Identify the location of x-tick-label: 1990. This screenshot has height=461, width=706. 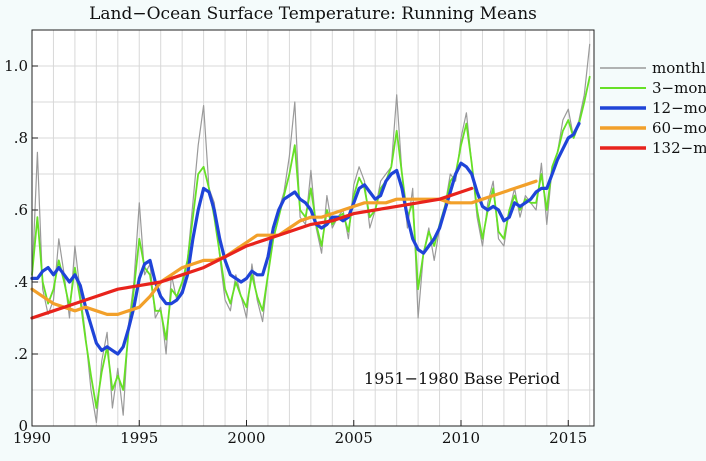
(32, 438).